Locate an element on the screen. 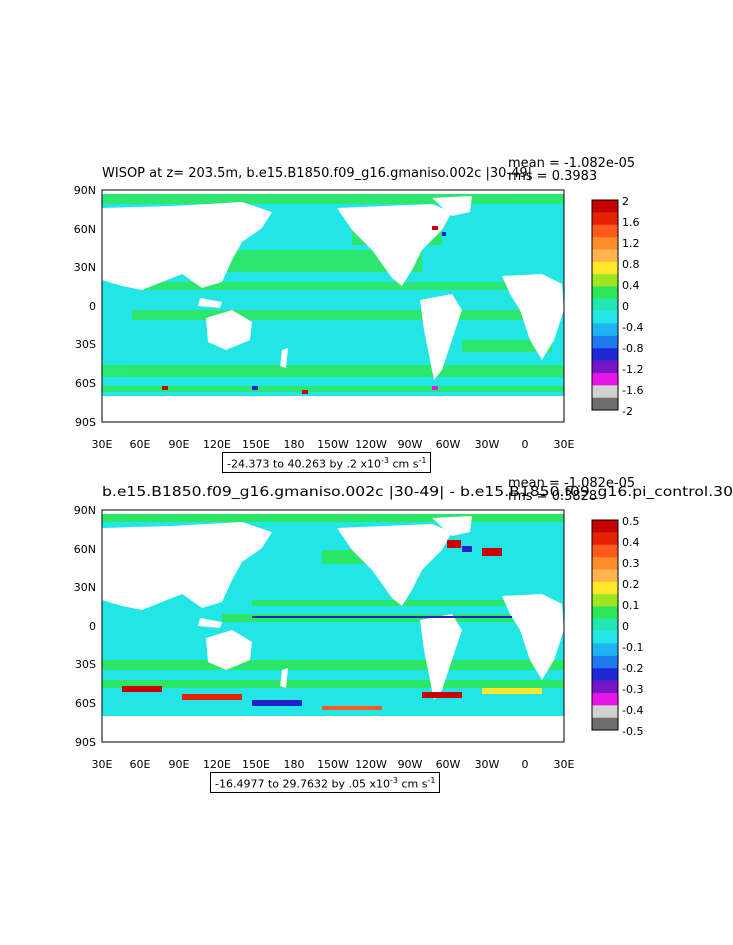 This screenshot has height=945, width=733. panel-1-mean: mean = -1.082e-05 is located at coordinates (571, 163).